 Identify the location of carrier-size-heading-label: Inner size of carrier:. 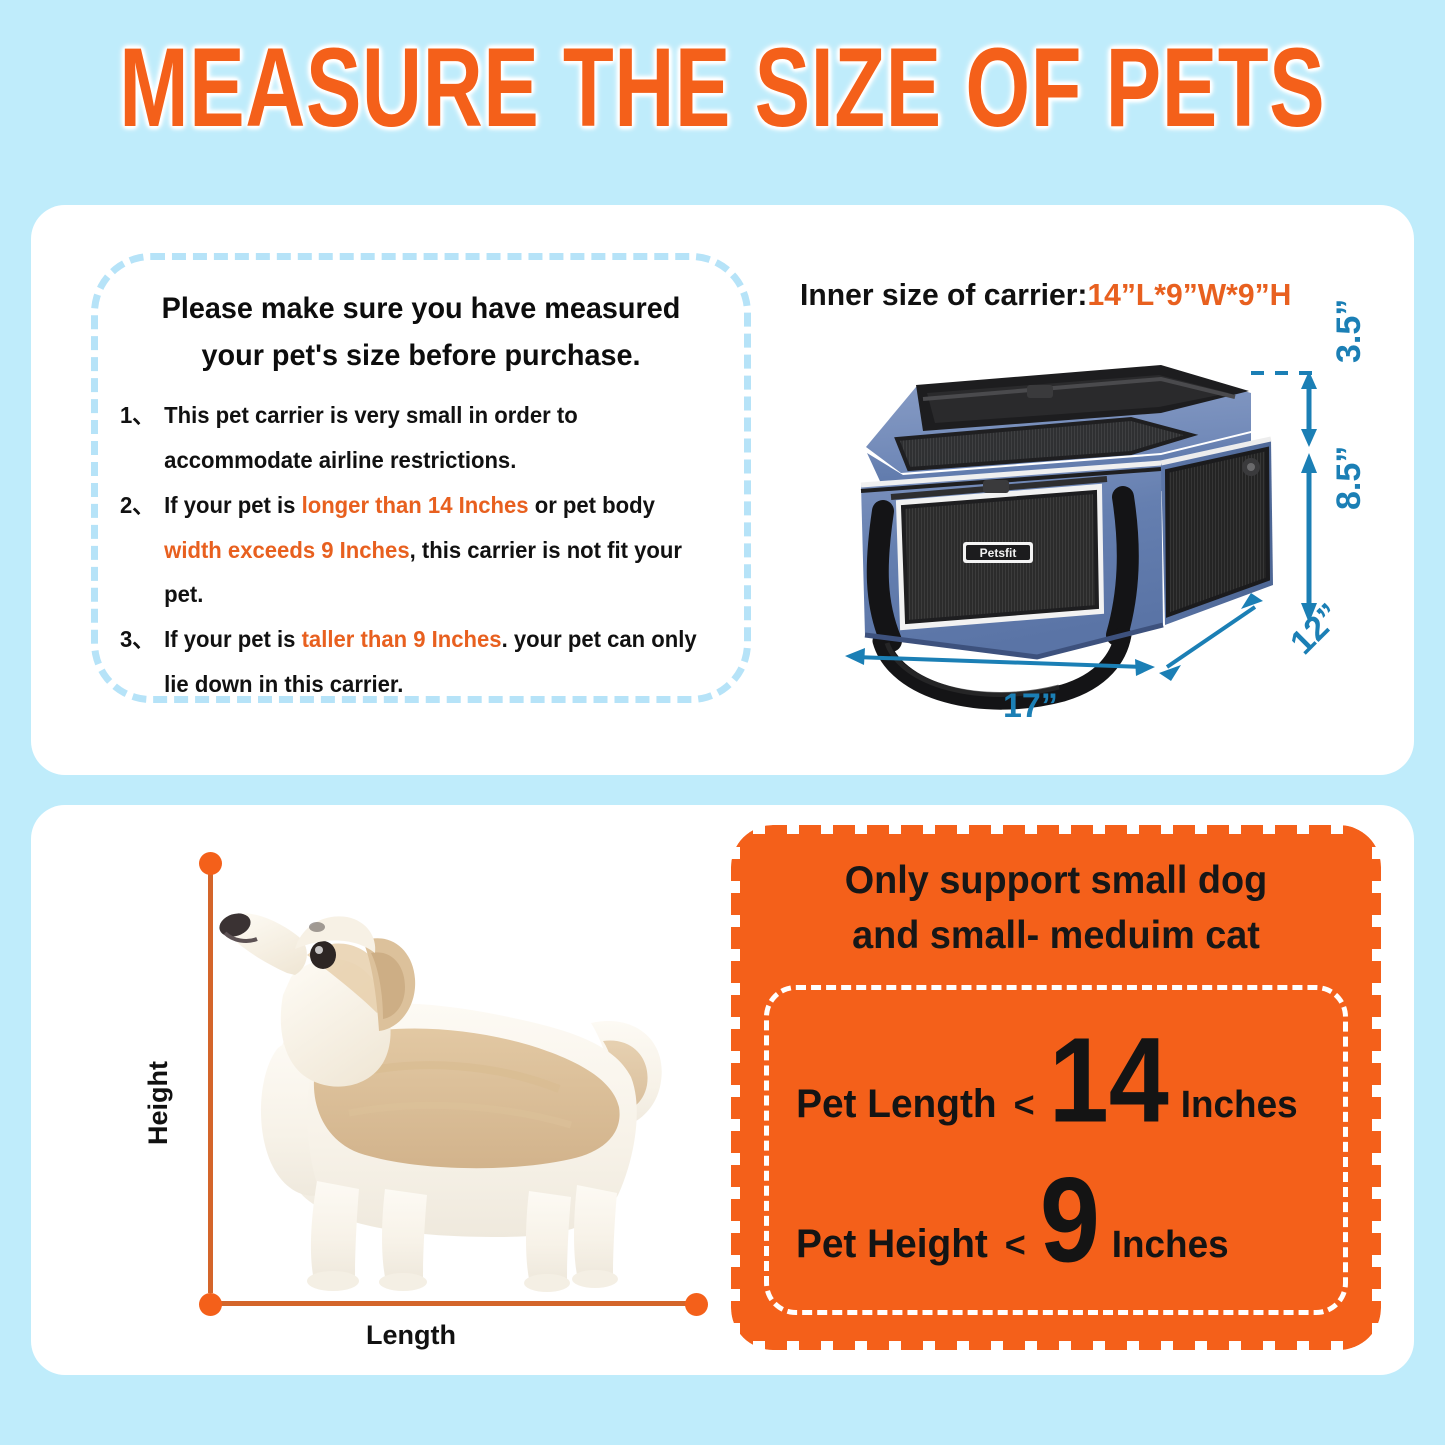
(944, 294).